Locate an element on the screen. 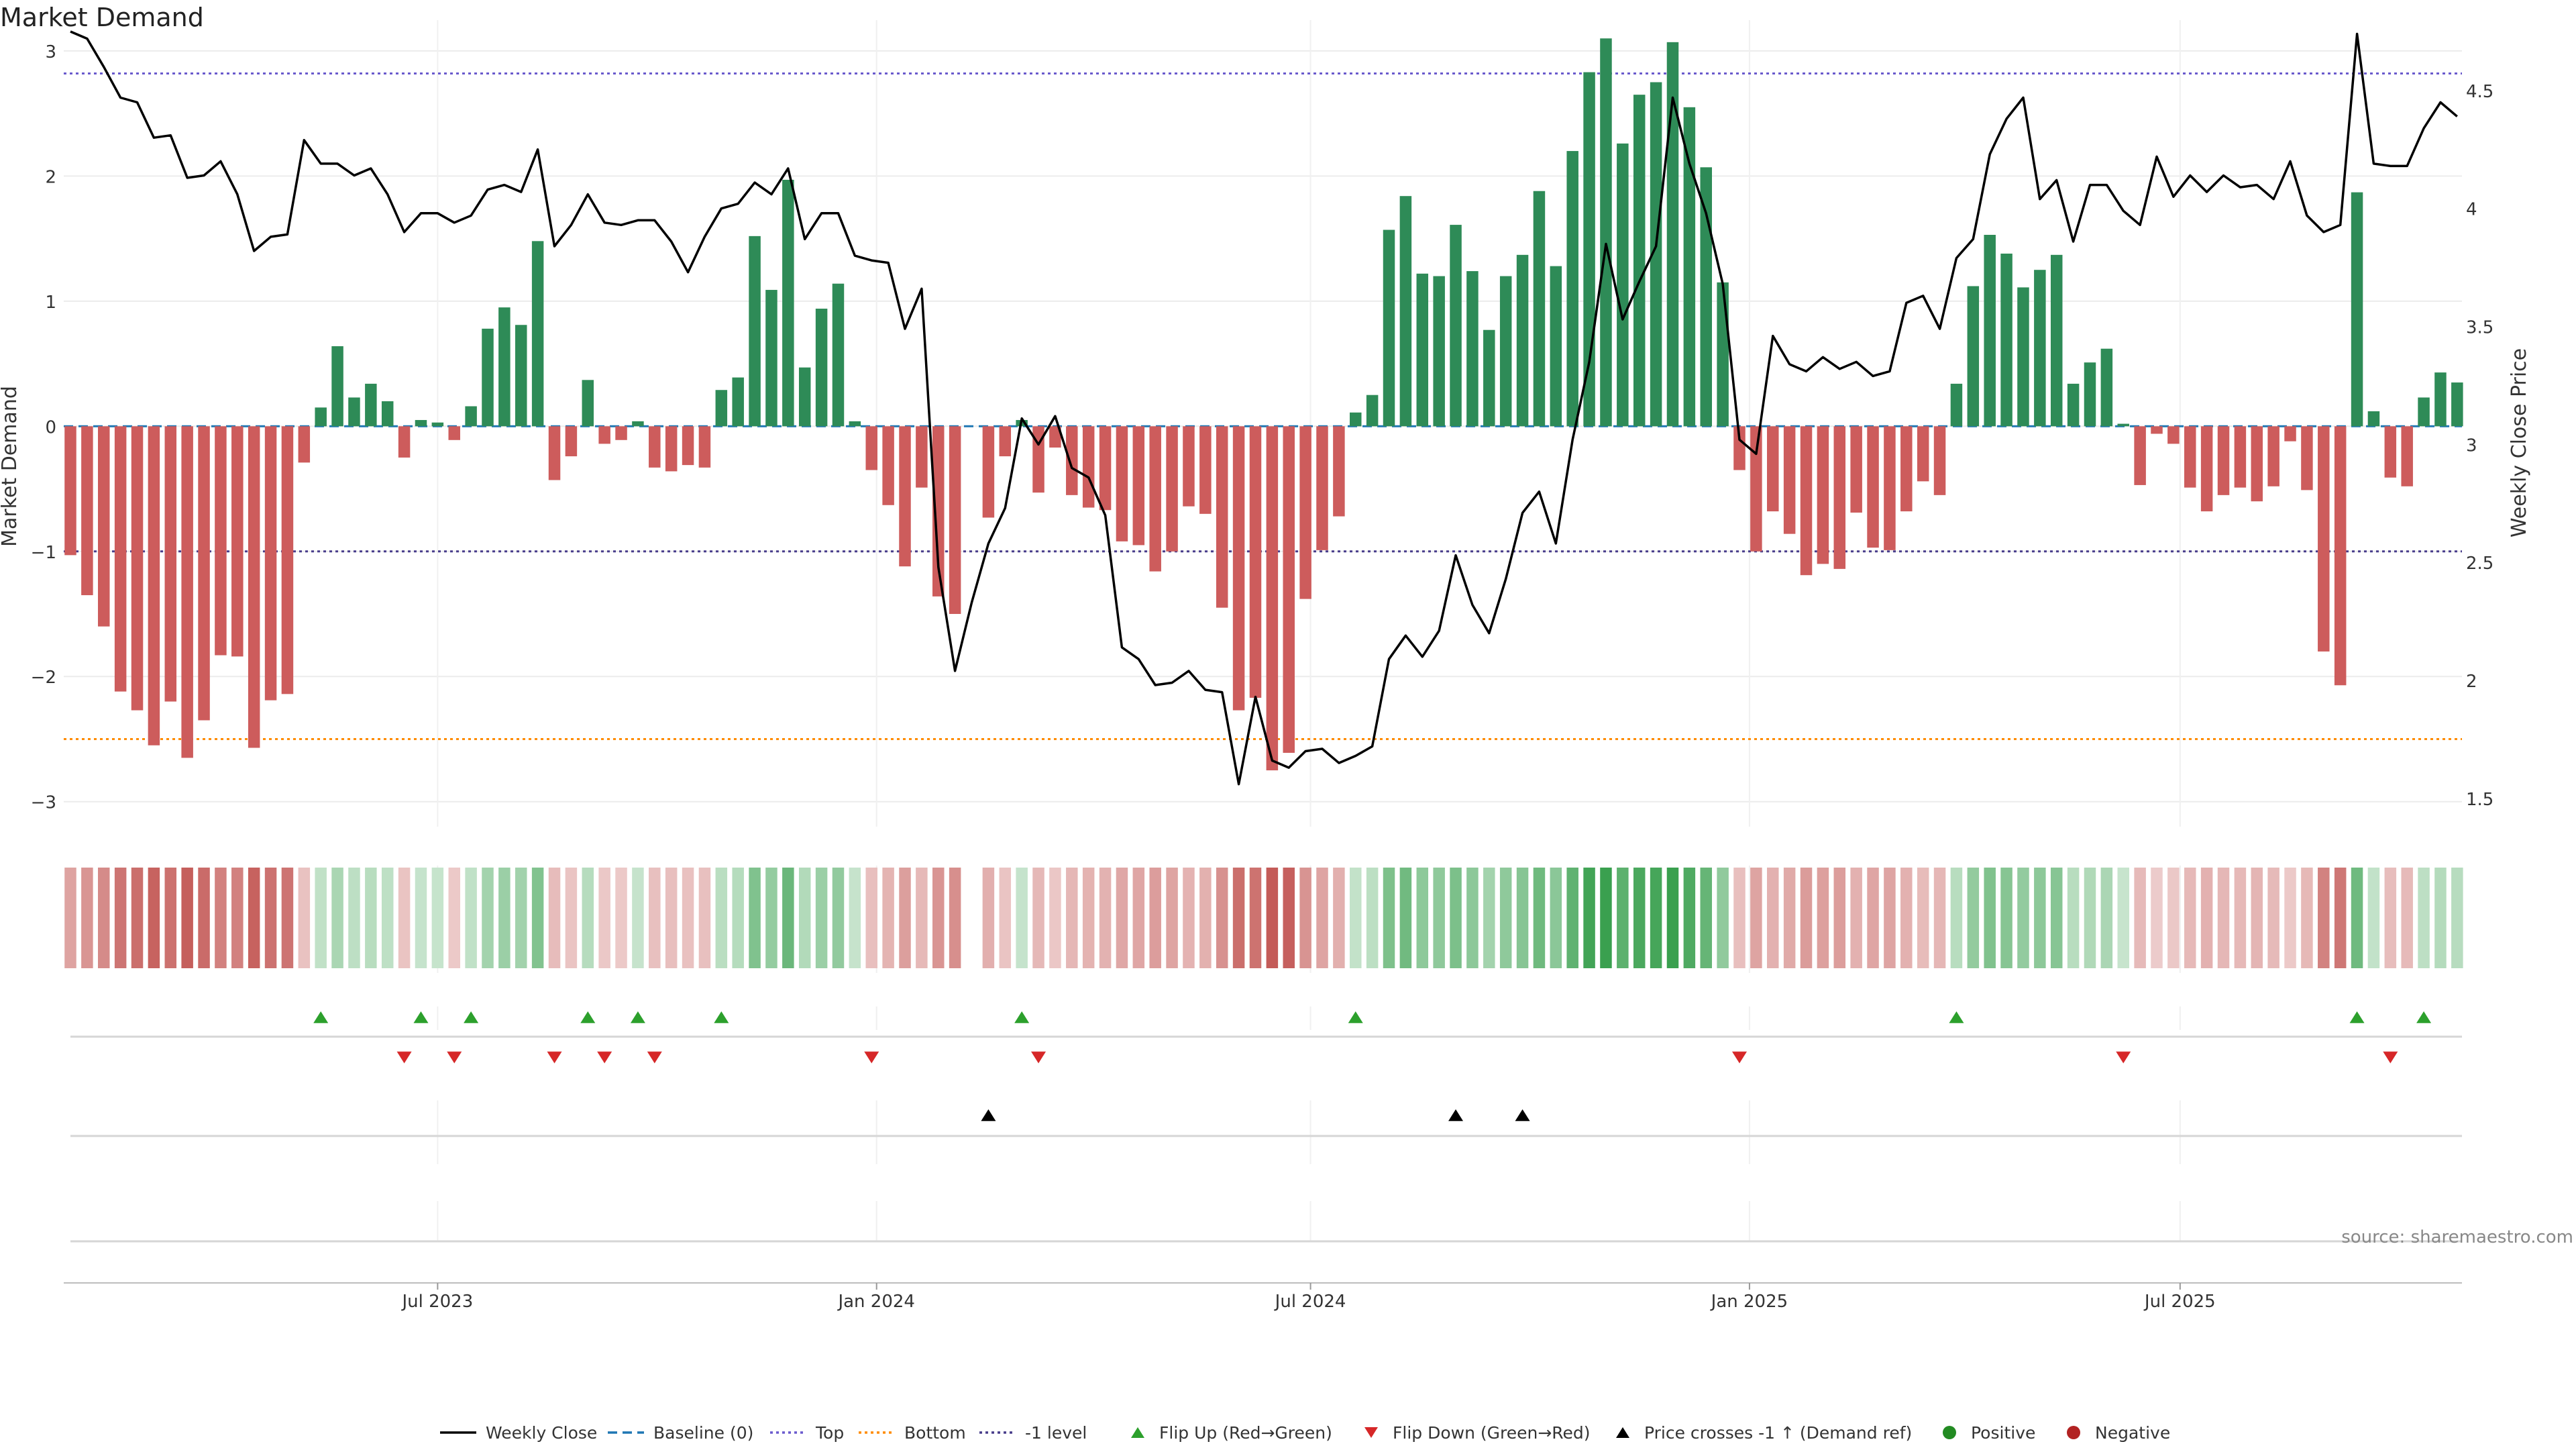 The width and height of the screenshot is (2576, 1452). legend-item: Positive is located at coordinates (1989, 1433).